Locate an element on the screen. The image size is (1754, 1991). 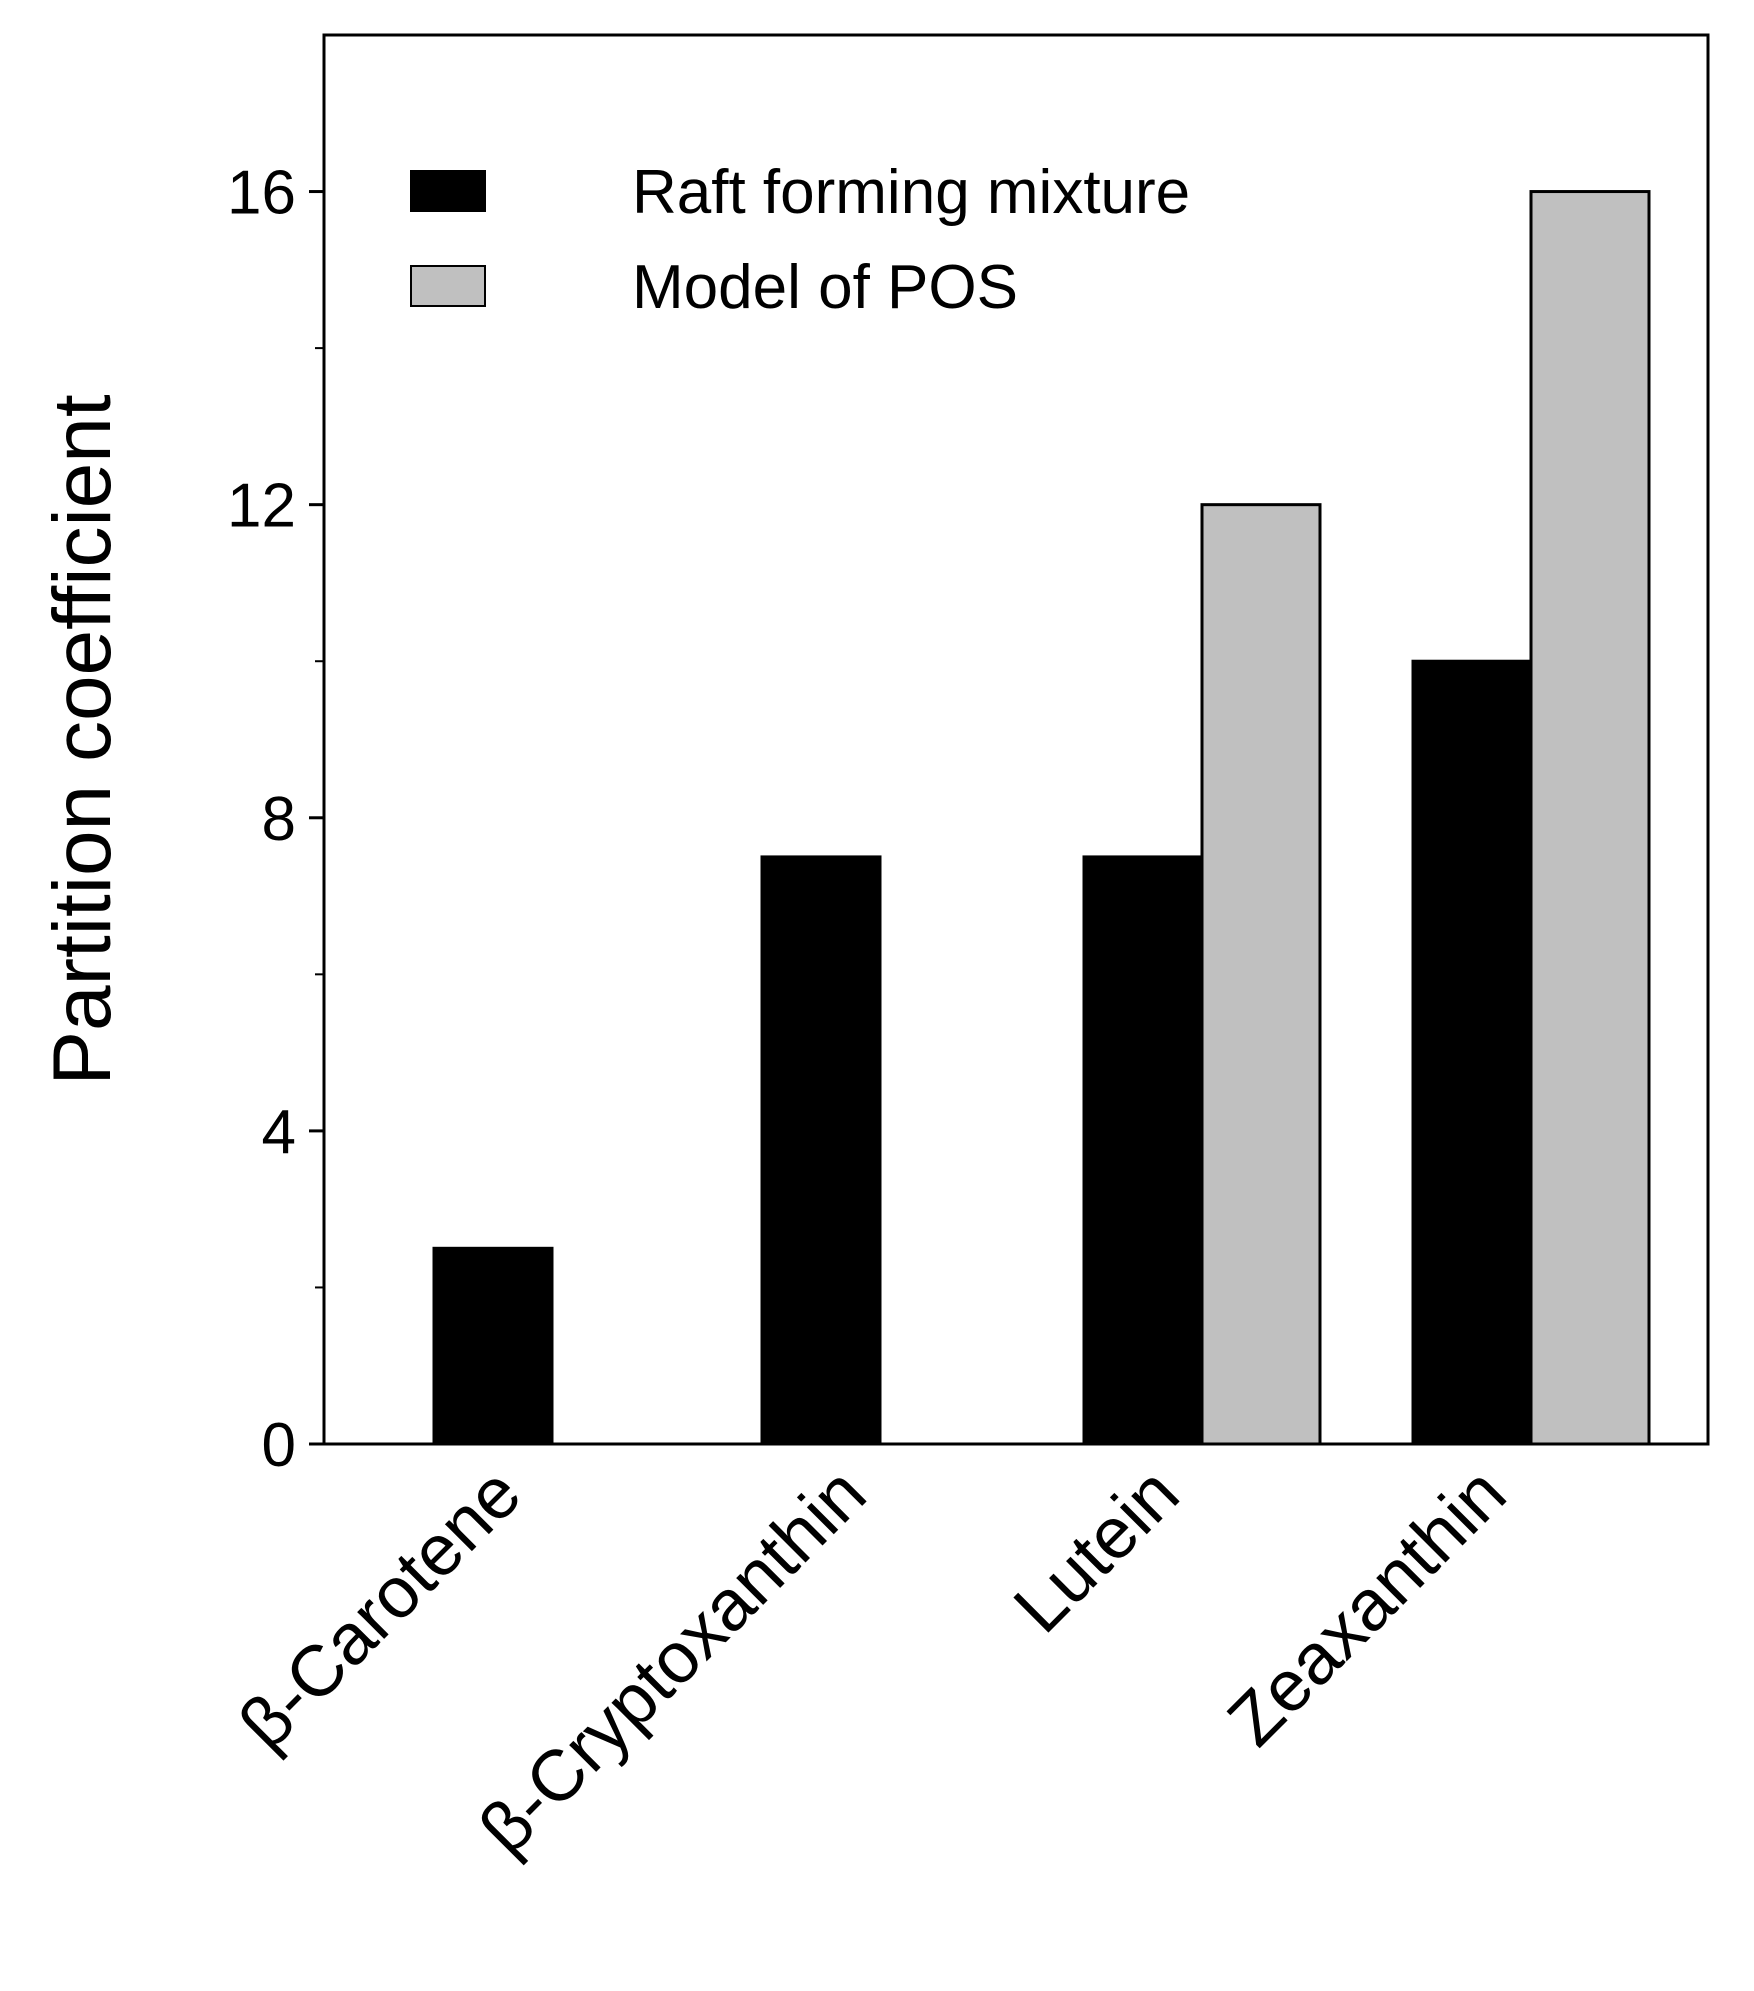
y-tick-label: 0 is located at coordinates (279, 1445).